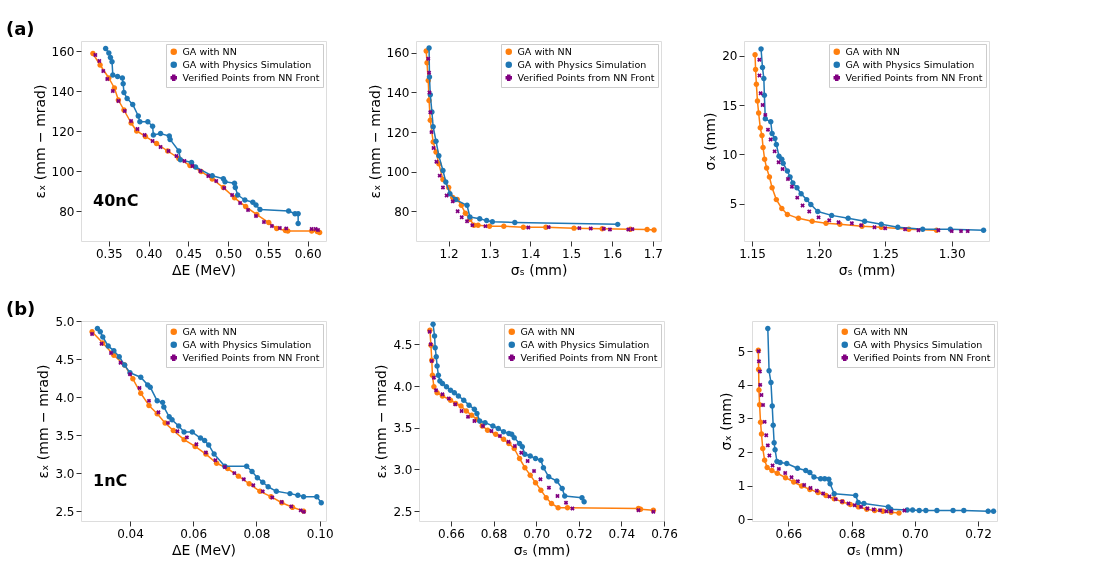 Image resolution: width=1104 pixels, height=587 pixels. I want to click on x-tick-label: 1.30, so click(952, 253).